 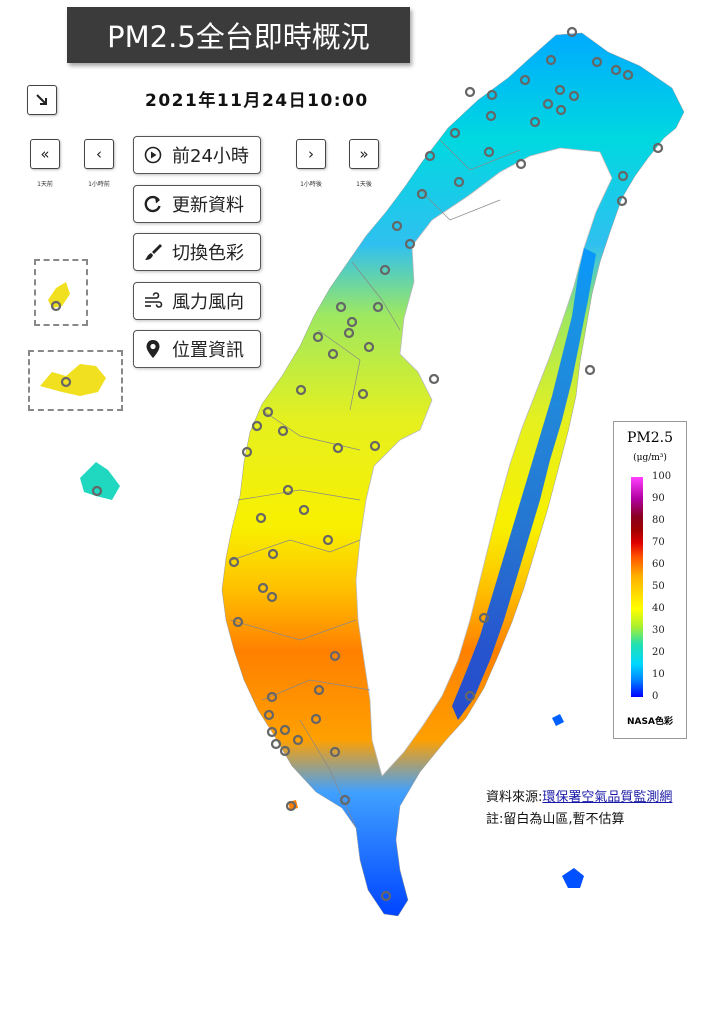 I want to click on data-source: 資料來源:環保署空氣品質監測網, so click(x=579, y=795).